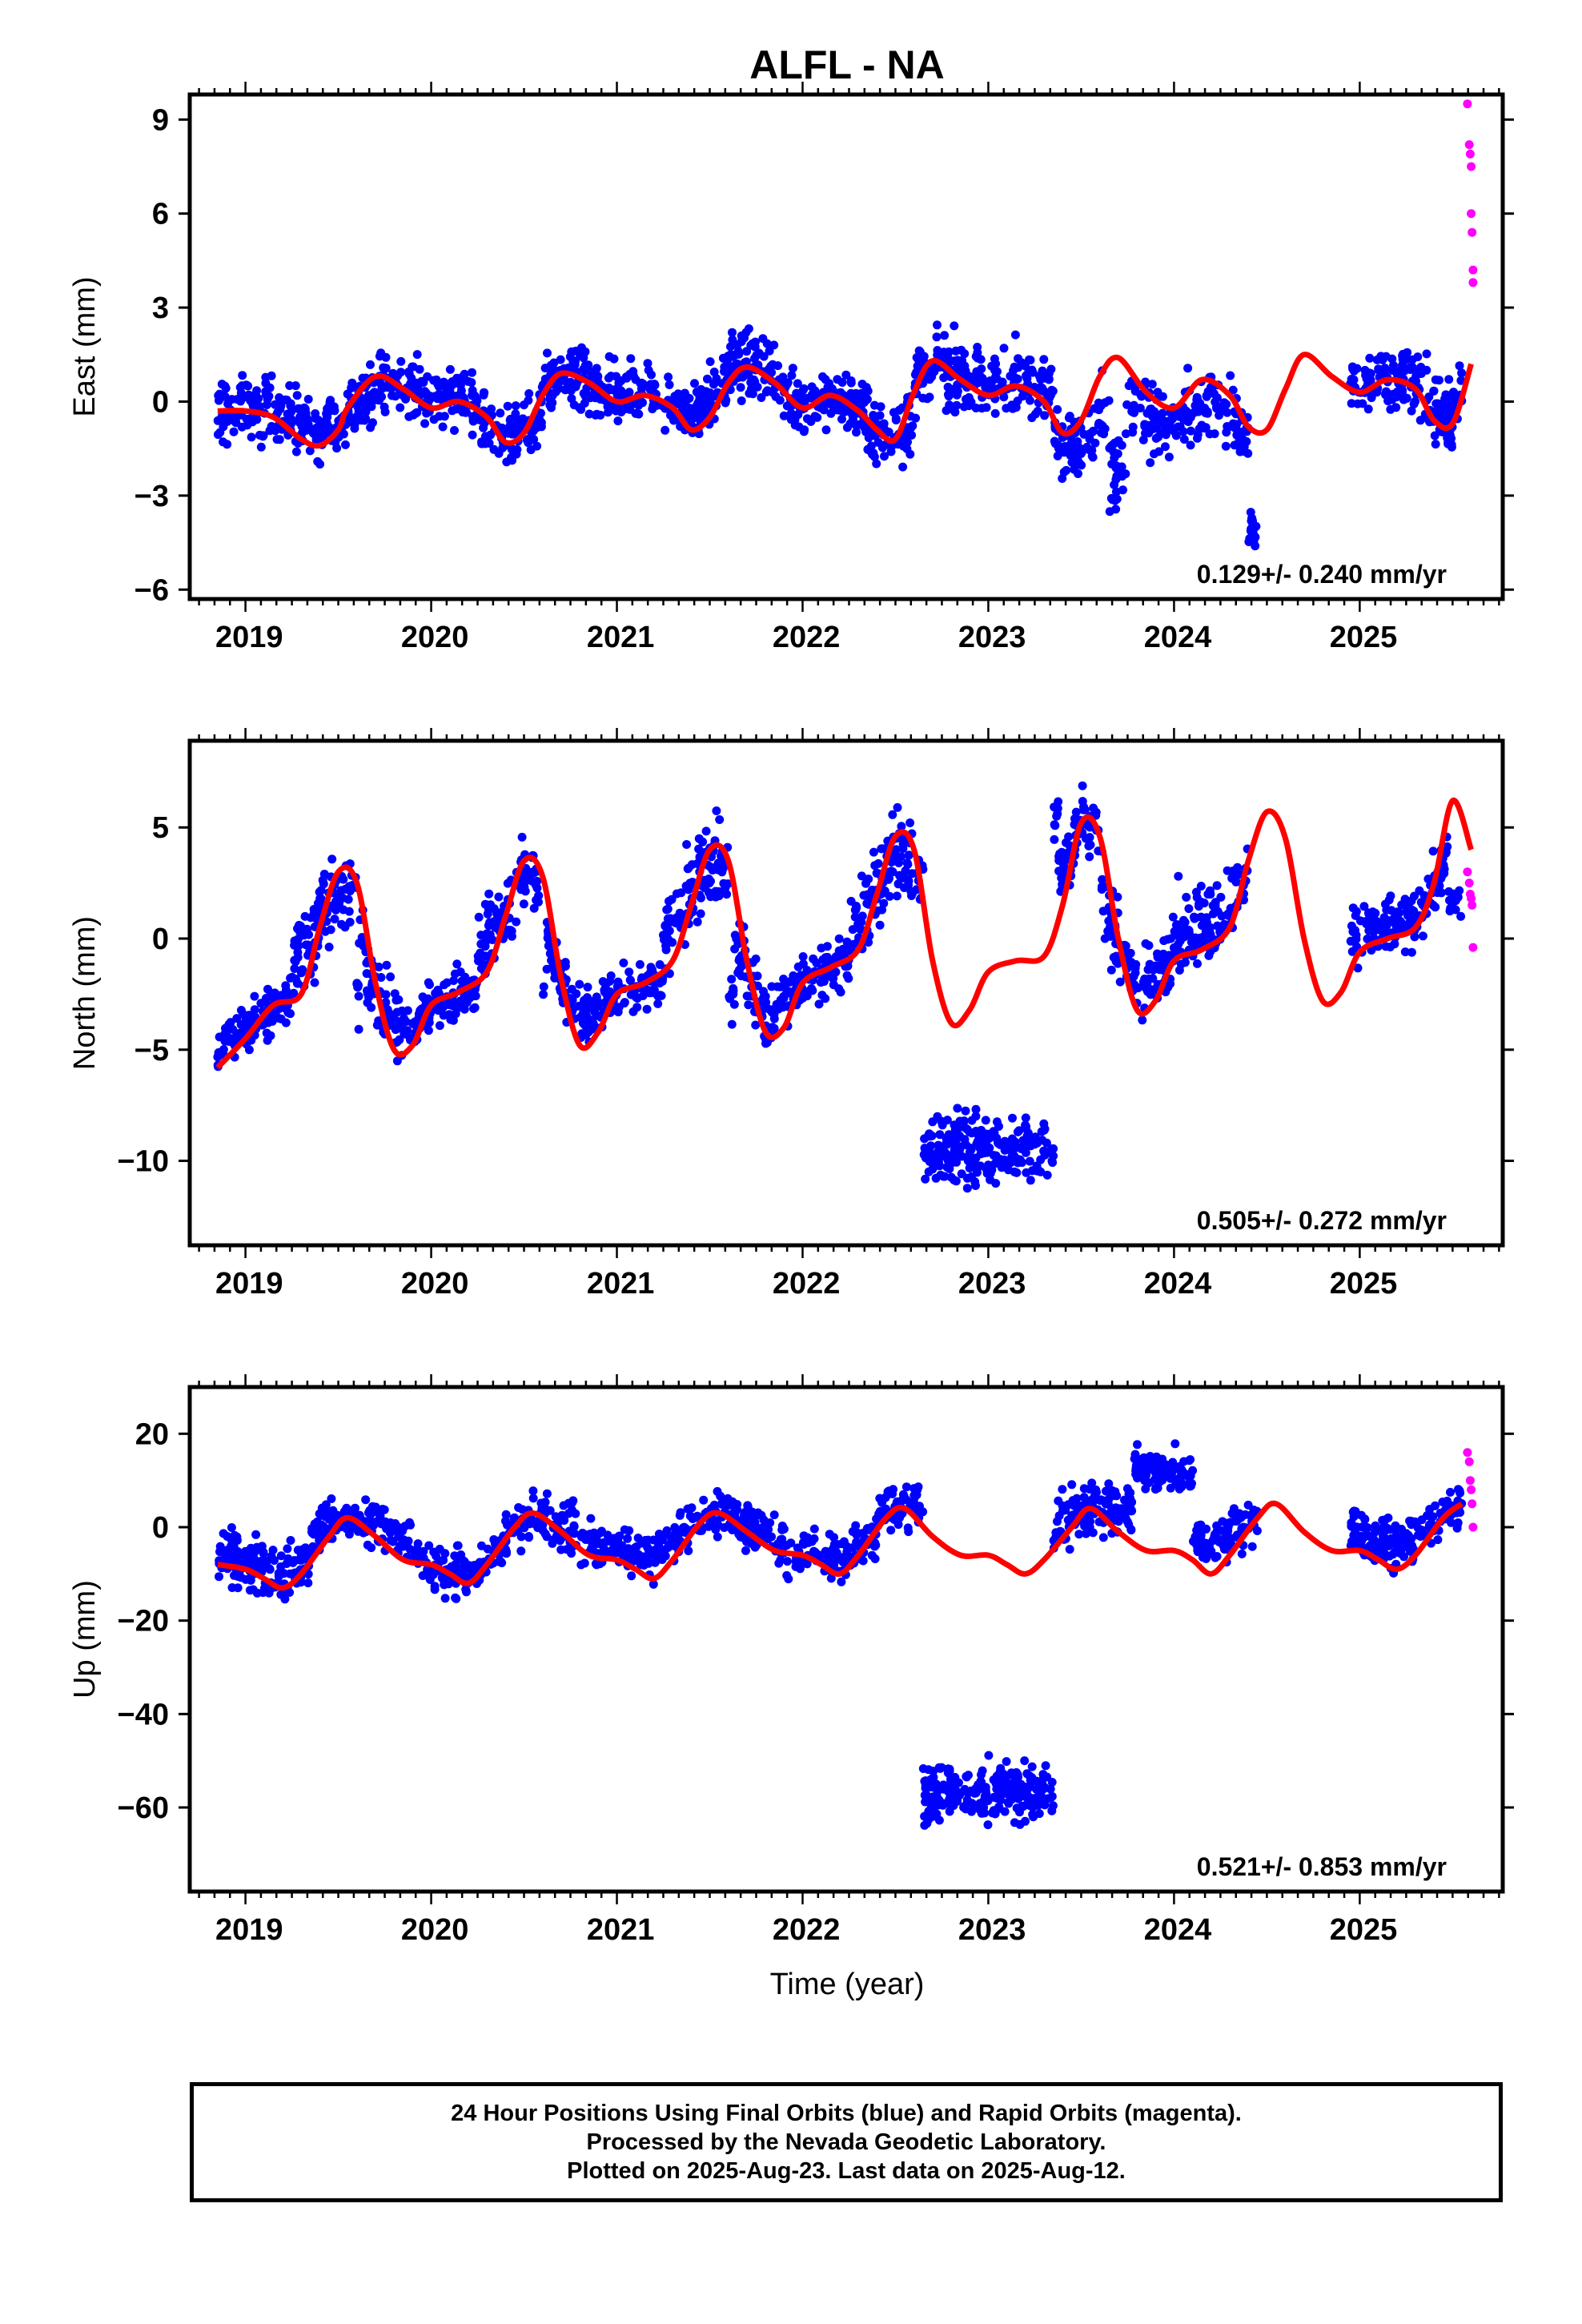  Describe the element at coordinates (161, 939) in the screenshot. I see `y-tick-label: 0` at that location.